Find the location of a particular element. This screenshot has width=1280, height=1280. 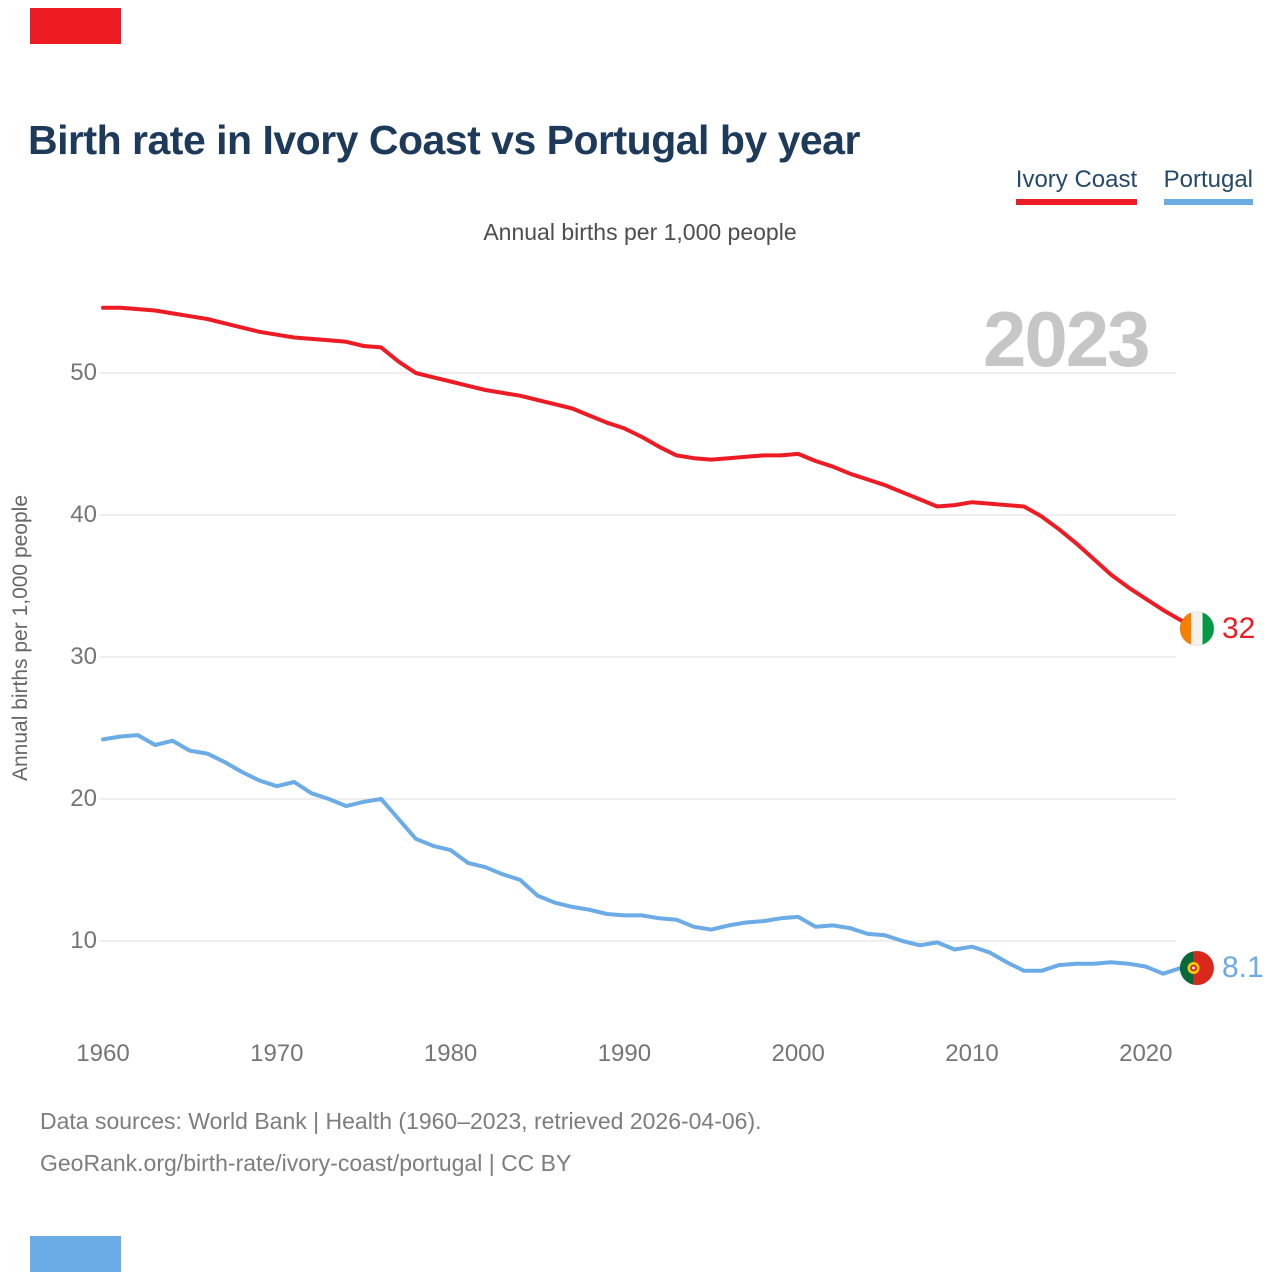

y-tick-label: 20 is located at coordinates (83, 798).